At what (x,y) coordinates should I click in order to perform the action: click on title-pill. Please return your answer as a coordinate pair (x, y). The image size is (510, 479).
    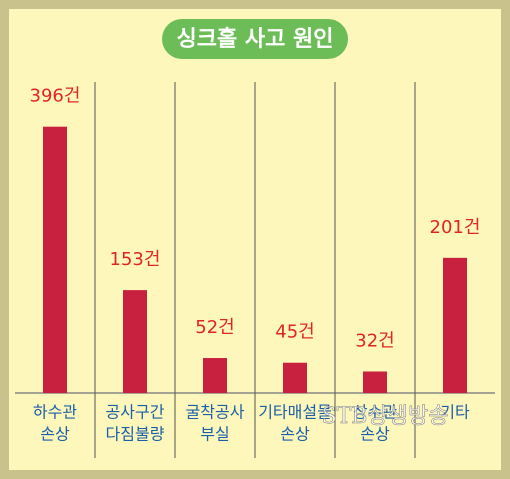
    Looking at the image, I should click on (255, 39).